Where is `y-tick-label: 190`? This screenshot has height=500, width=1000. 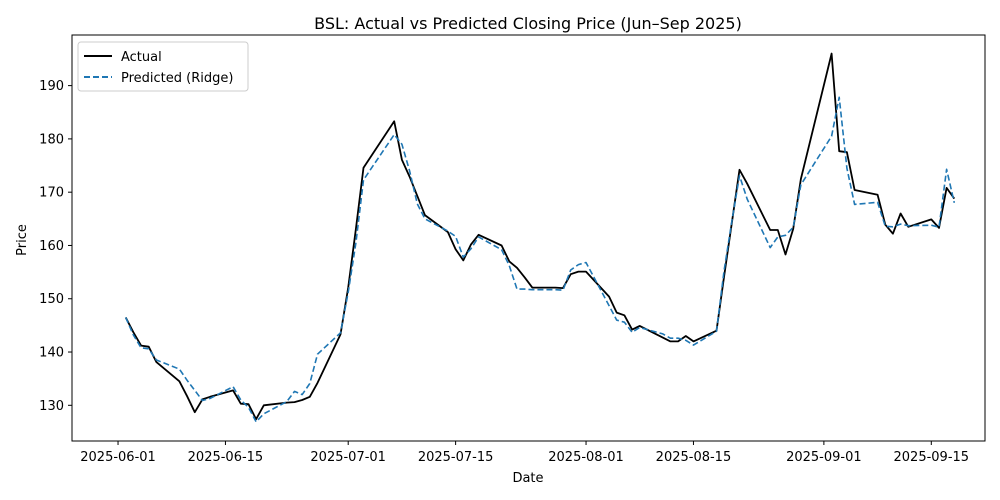 y-tick-label: 190 is located at coordinates (51, 86).